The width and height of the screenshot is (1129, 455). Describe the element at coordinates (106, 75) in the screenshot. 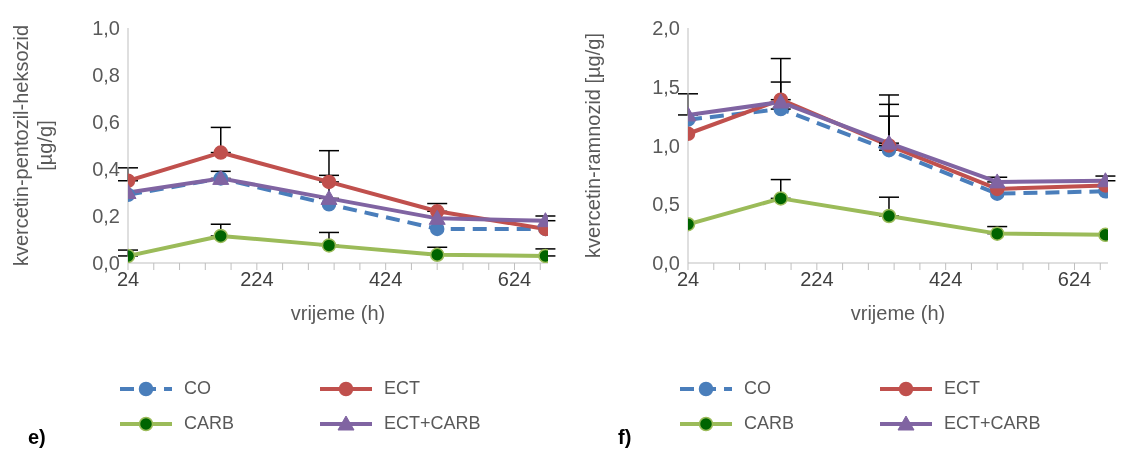

I see `y-tick-label: 0,8` at that location.